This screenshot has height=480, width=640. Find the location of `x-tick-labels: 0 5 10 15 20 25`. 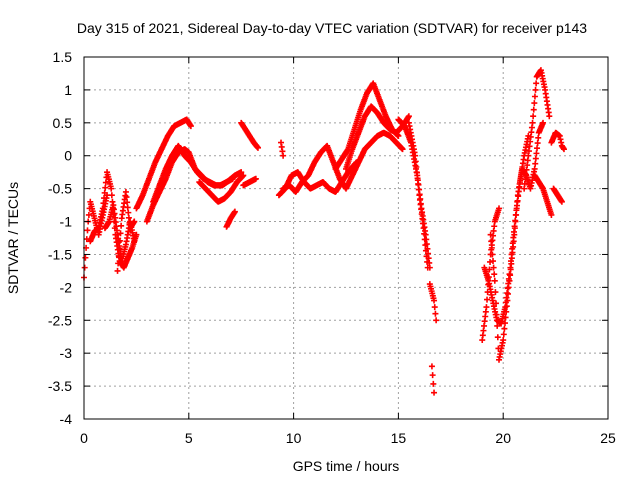

x-tick-labels: 0 5 10 15 20 25 is located at coordinates (348, 438).